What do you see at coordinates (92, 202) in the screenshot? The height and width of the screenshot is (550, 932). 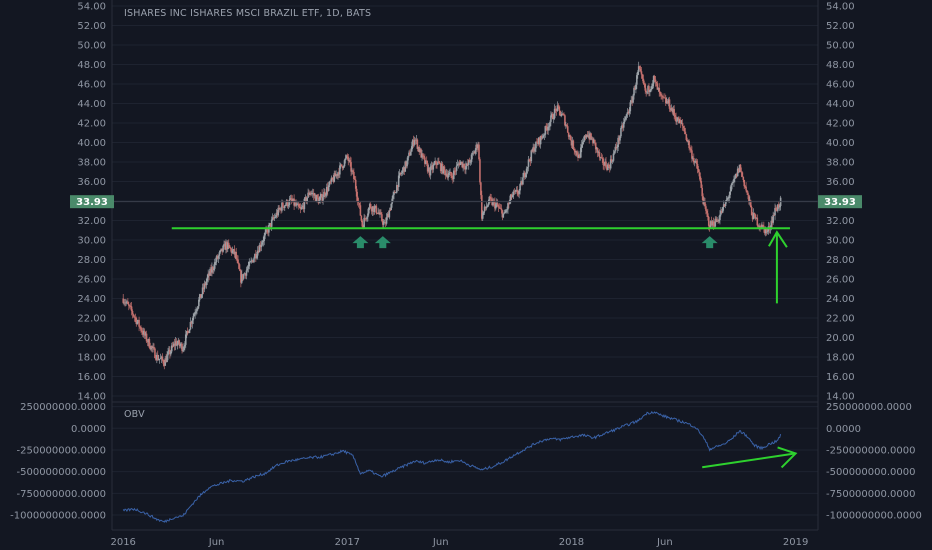 I see `last-price-badge-left-bg` at bounding box center [92, 202].